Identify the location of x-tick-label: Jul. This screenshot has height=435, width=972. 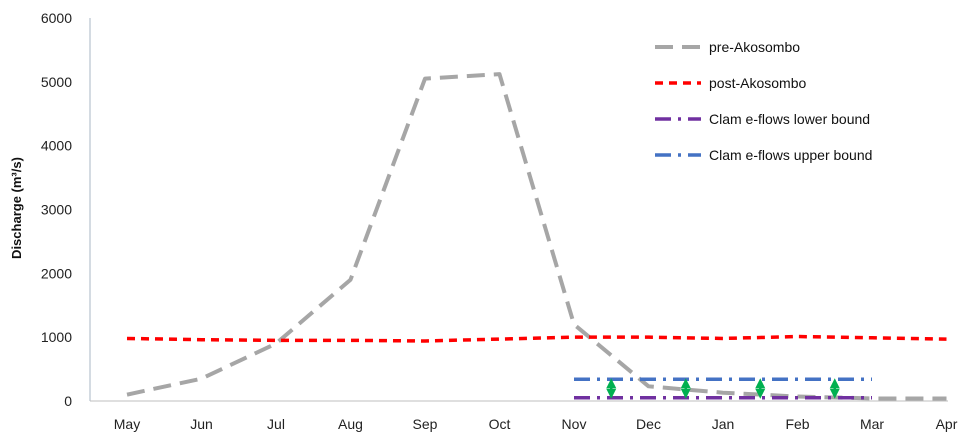
(276, 424).